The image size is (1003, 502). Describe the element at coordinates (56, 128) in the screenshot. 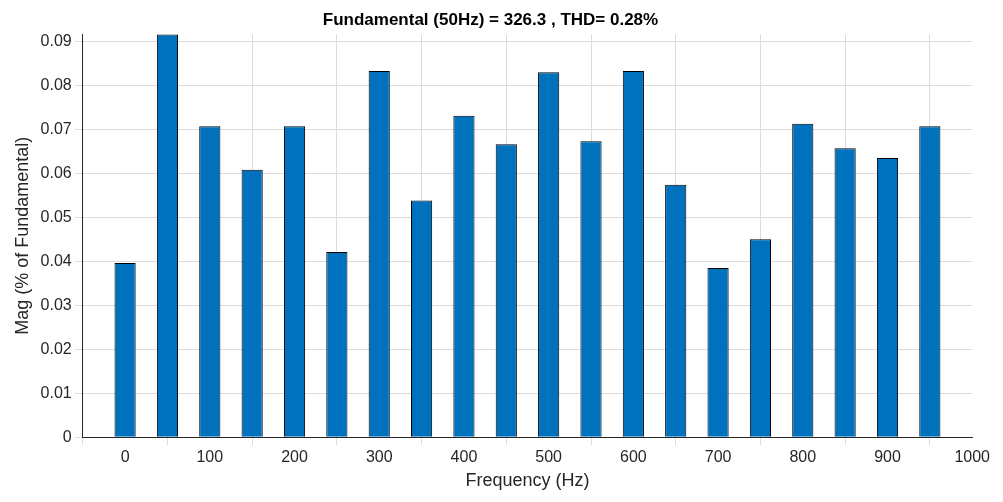

I see `y-tick-label: 0.07` at that location.